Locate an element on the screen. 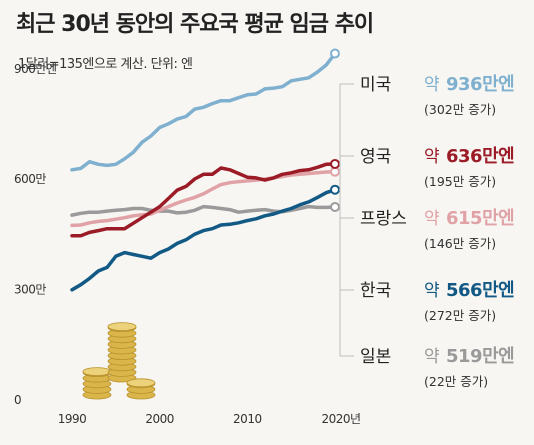 The width and height of the screenshot is (534, 445). legend-prefix-0: 약 is located at coordinates (432, 85).